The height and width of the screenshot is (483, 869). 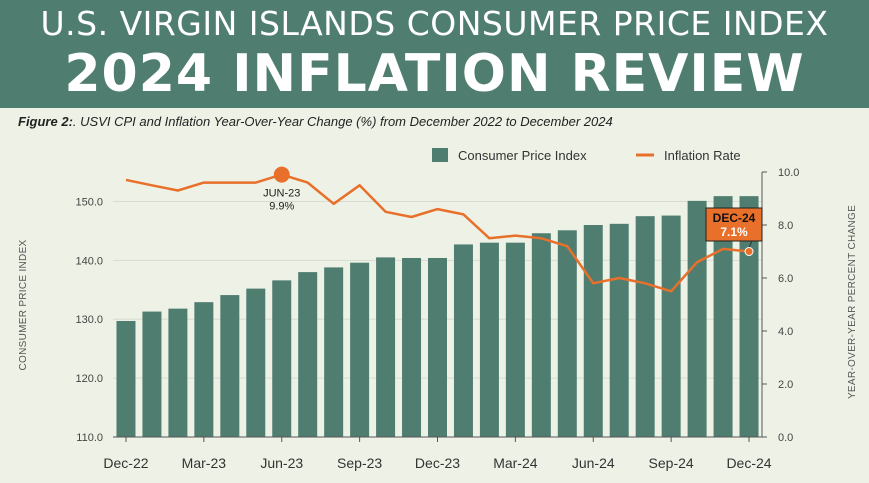 I want to click on y-left-tick-label: 140.0, so click(x=89, y=261).